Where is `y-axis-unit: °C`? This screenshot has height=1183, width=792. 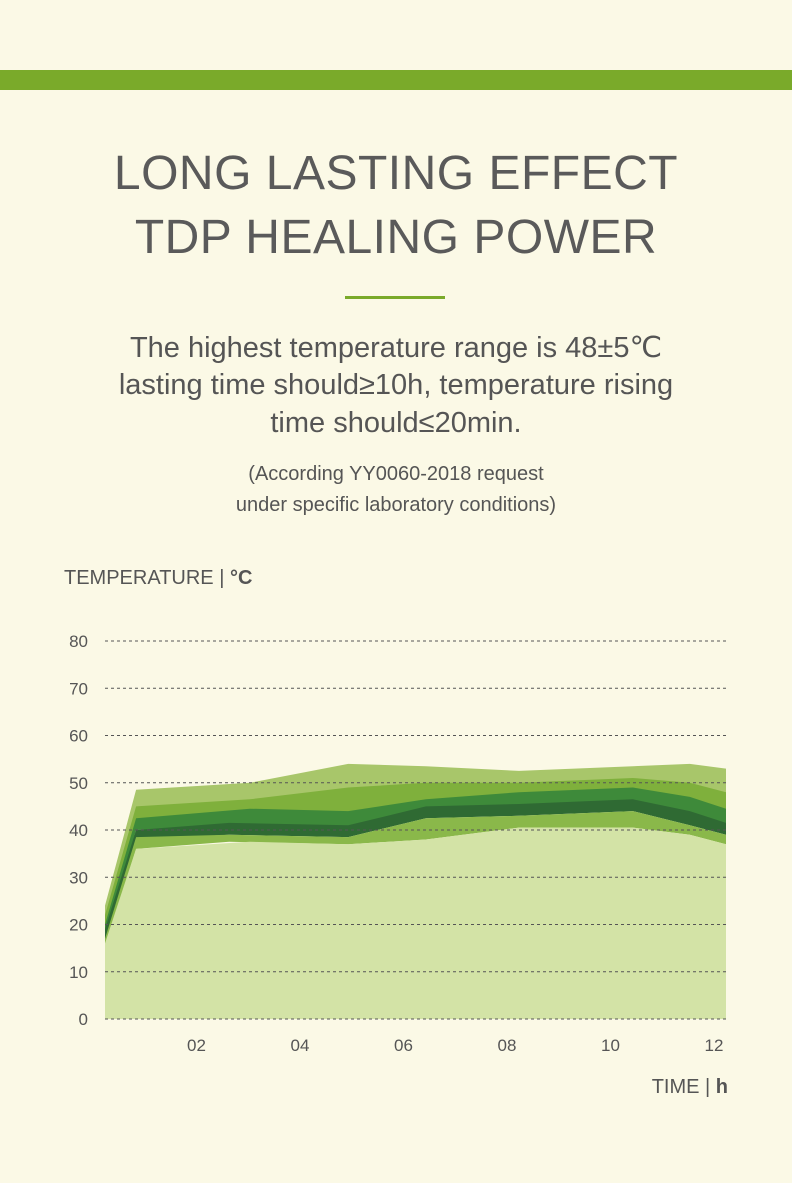 y-axis-unit: °C is located at coordinates (241, 578).